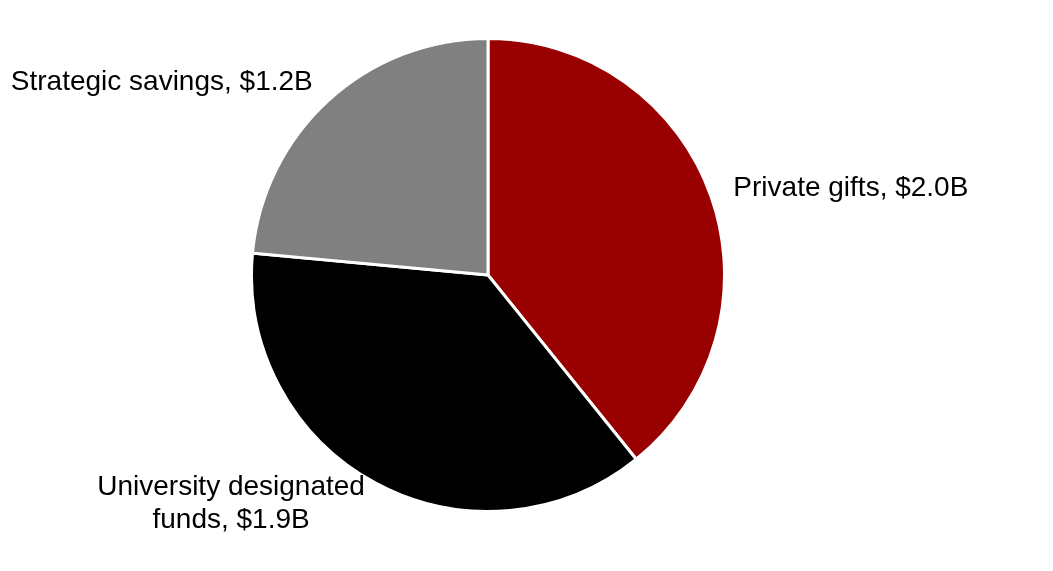 Image resolution: width=1053 pixels, height=571 pixels. Describe the element at coordinates (231, 502) in the screenshot. I see `slice-label: University designated funds, $1.9B` at that location.